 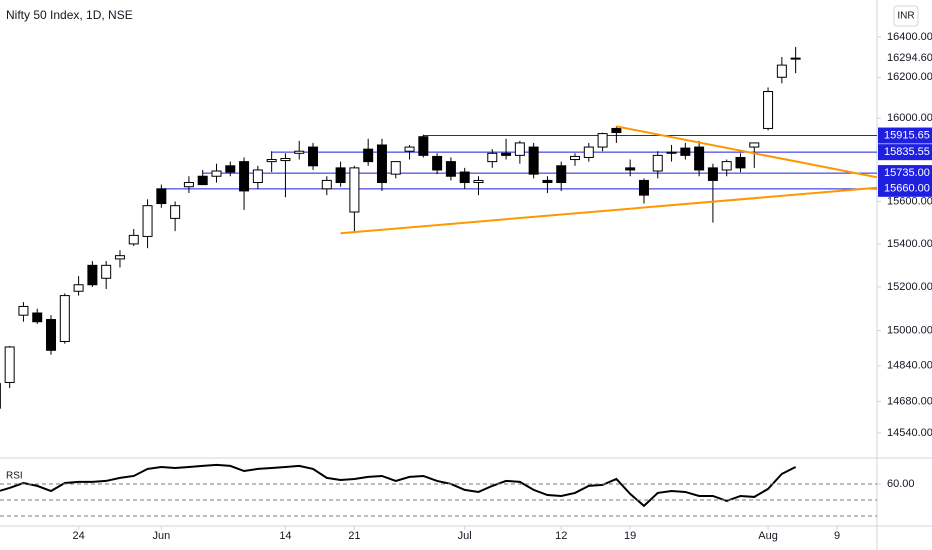 I want to click on indicator-title: RSI, so click(x=14, y=476).